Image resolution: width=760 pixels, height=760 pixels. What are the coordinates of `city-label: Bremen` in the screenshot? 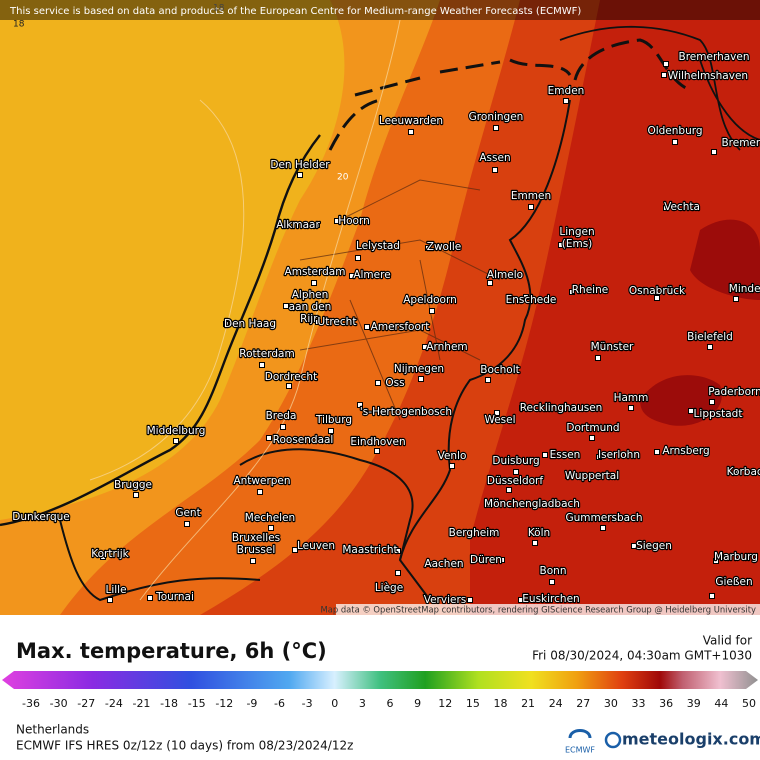 It's located at (740, 143).